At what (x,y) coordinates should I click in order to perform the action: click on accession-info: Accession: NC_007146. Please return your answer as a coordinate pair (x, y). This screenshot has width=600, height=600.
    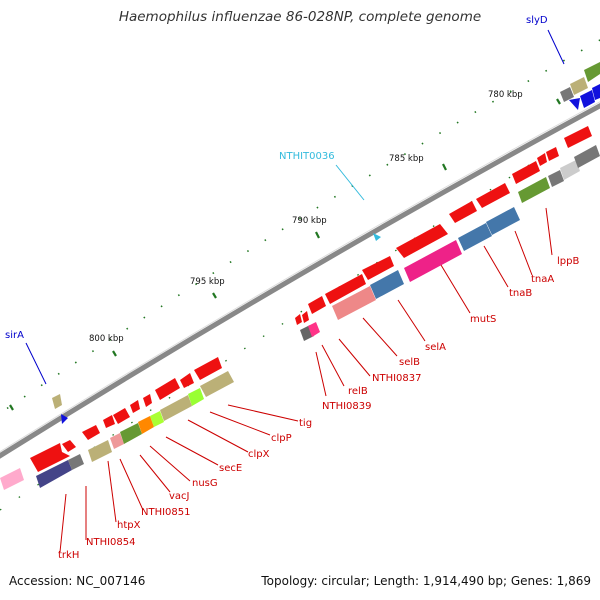
    Looking at the image, I should click on (77, 581).